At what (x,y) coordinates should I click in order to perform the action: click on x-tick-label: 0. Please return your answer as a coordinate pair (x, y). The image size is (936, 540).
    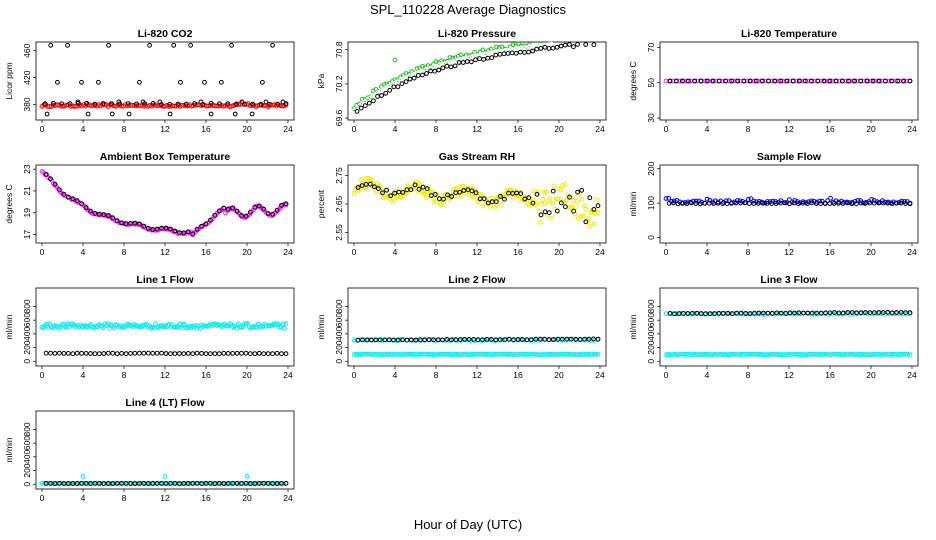
    Looking at the image, I should click on (42, 498).